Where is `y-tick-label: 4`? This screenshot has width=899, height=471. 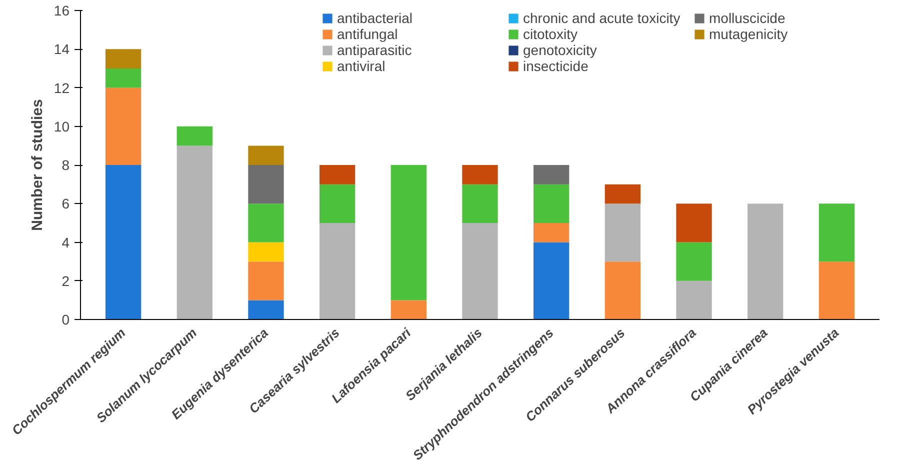
y-tick-label: 4 is located at coordinates (66, 242).